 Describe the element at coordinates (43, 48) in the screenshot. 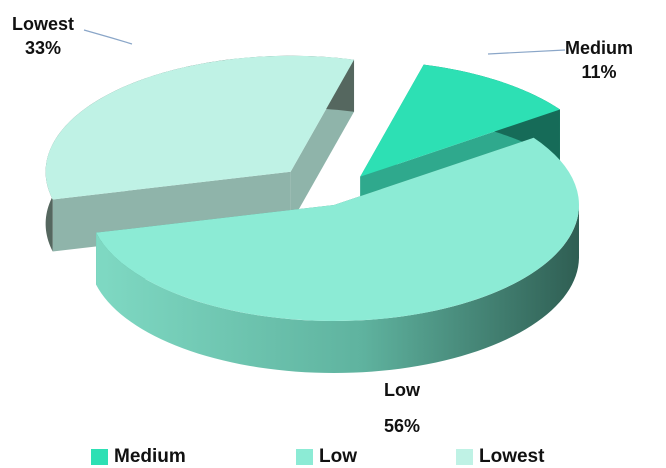

I see `data-label-lowest-value: 33%` at that location.